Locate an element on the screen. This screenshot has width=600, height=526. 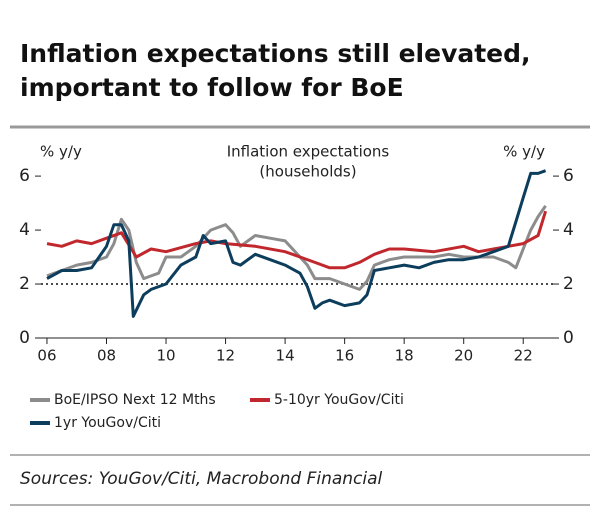
x-tick-label: 16 is located at coordinates (344, 356).